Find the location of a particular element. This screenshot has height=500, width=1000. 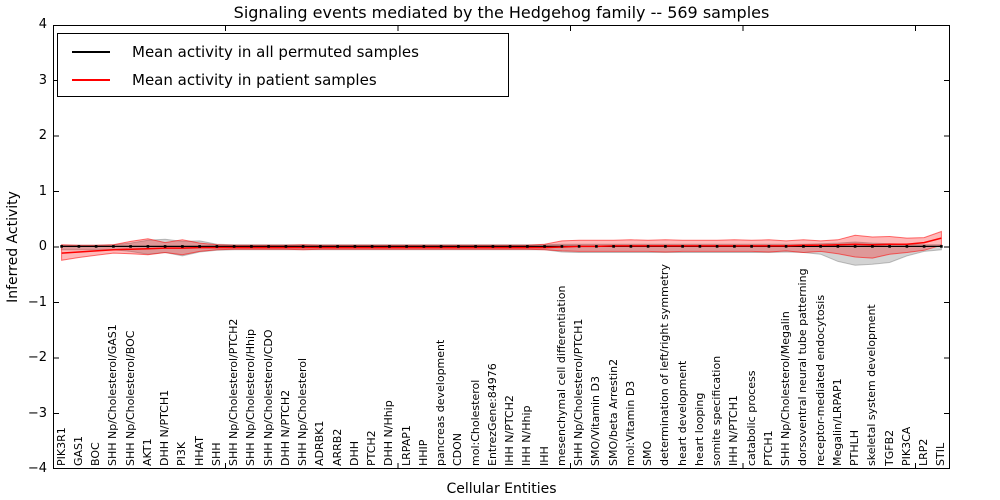

x-tick-label: SHH Np/Cholesterol/BOC is located at coordinates (130, 398).